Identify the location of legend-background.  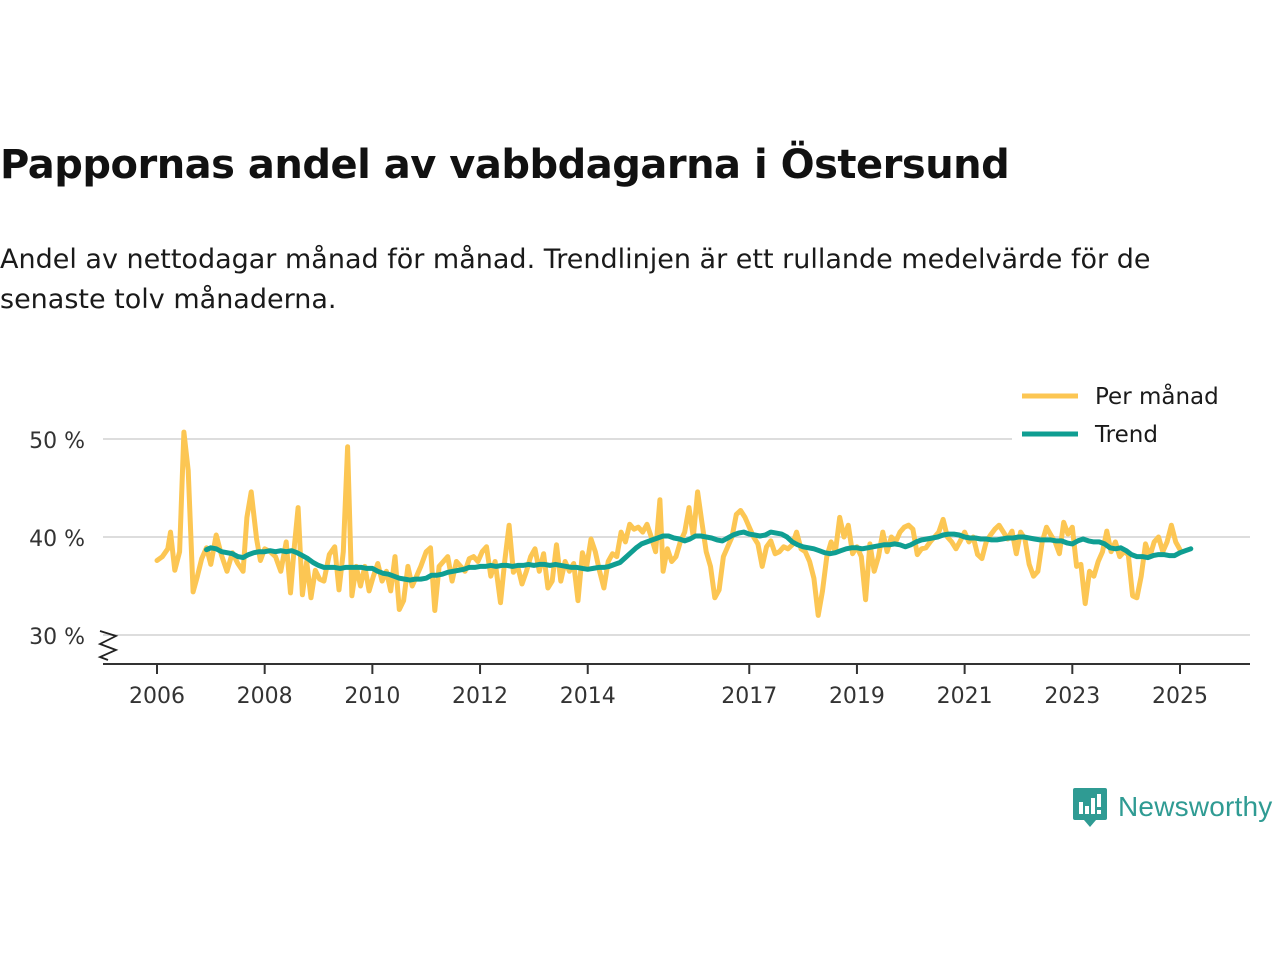
(1131, 414).